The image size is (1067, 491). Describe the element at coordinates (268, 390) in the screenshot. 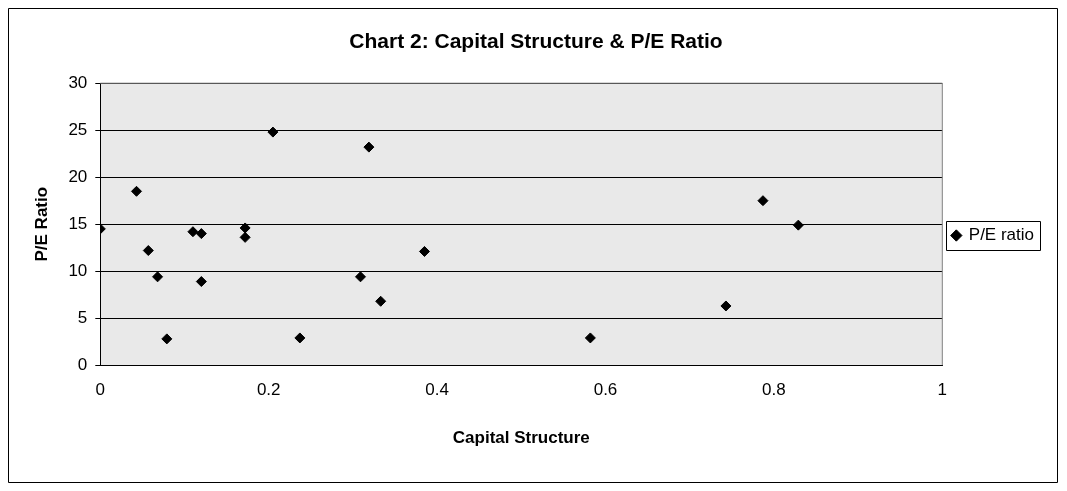

I see `x-tick-label: 0.2` at that location.